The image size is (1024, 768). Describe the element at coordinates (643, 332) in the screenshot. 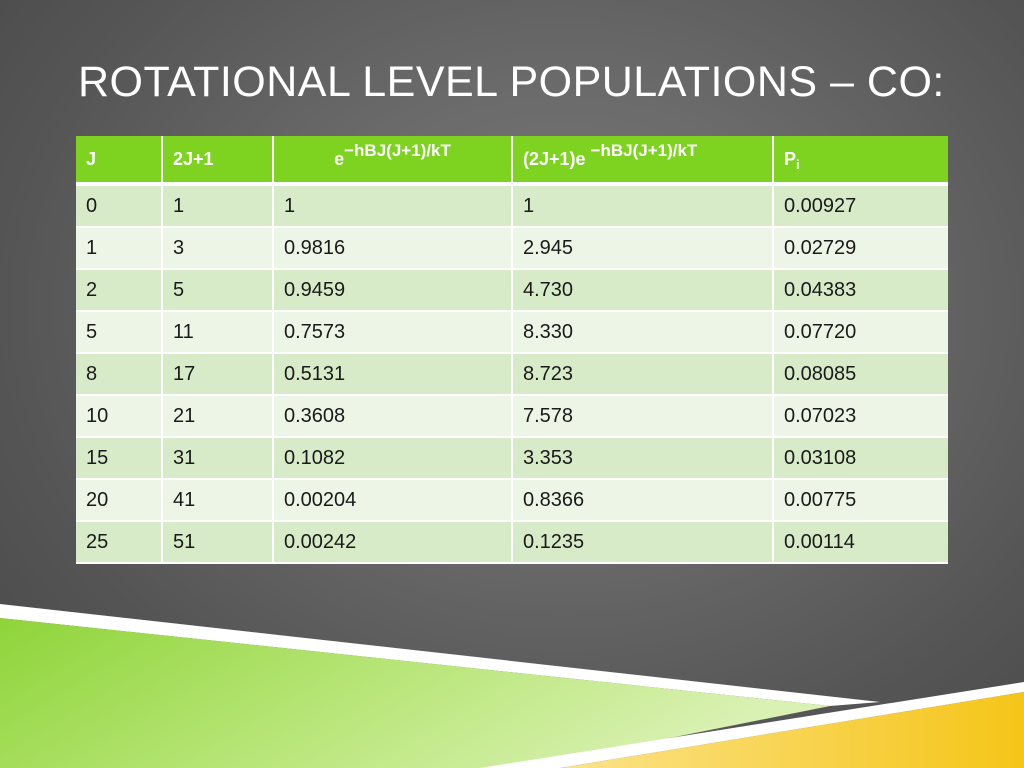

I see `cell-weighted-factor: 8.330` at that location.